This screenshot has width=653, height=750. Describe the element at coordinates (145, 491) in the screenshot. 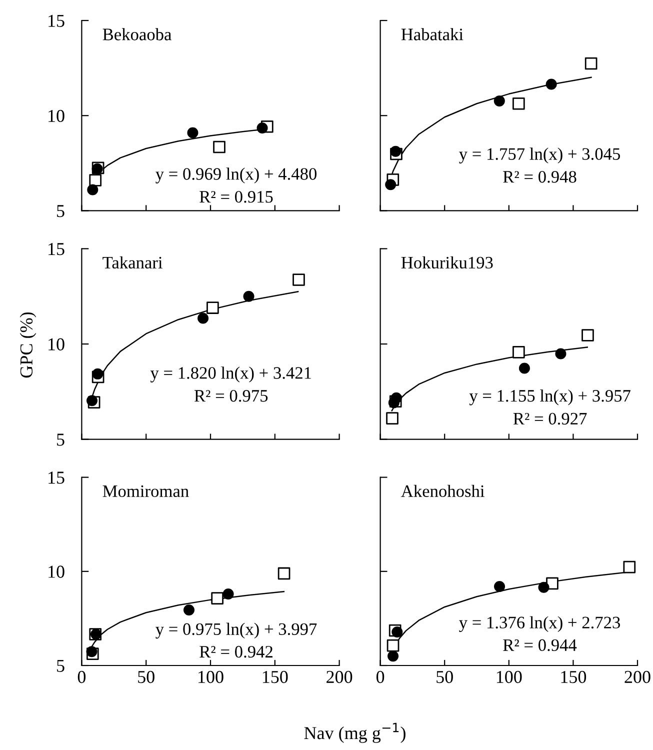

I see `chart-title: Momiroman` at that location.